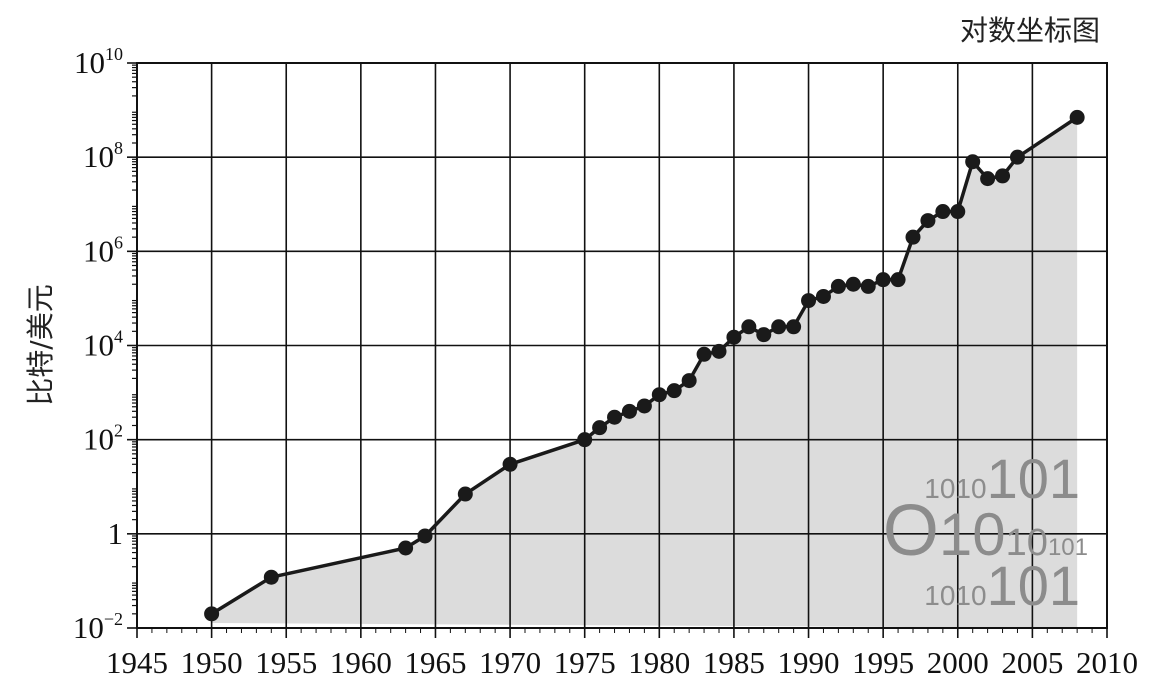 The width and height of the screenshot is (1159, 690). I want to click on watermark-line-3: 1010101, so click(1002, 585).